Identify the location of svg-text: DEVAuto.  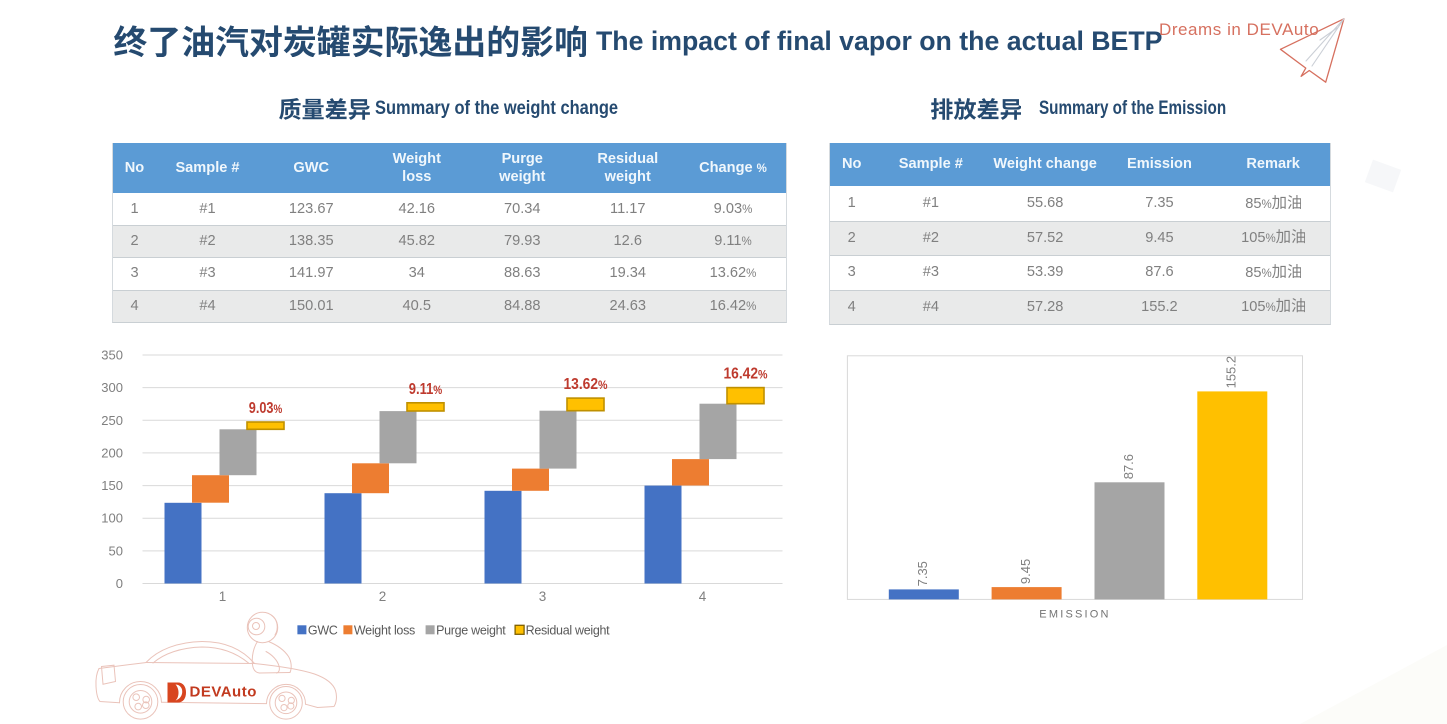
(223, 692).